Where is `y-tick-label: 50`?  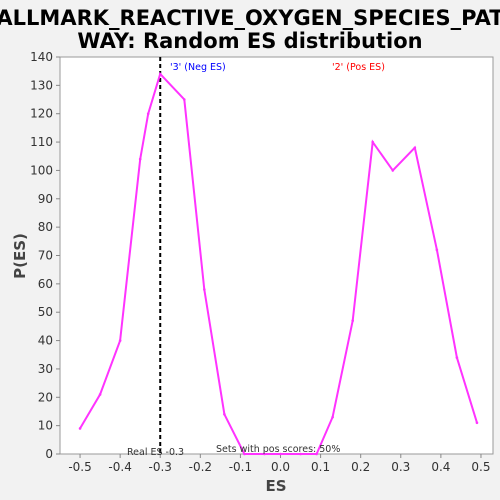
y-tick-label: 50 is located at coordinates (45, 312).